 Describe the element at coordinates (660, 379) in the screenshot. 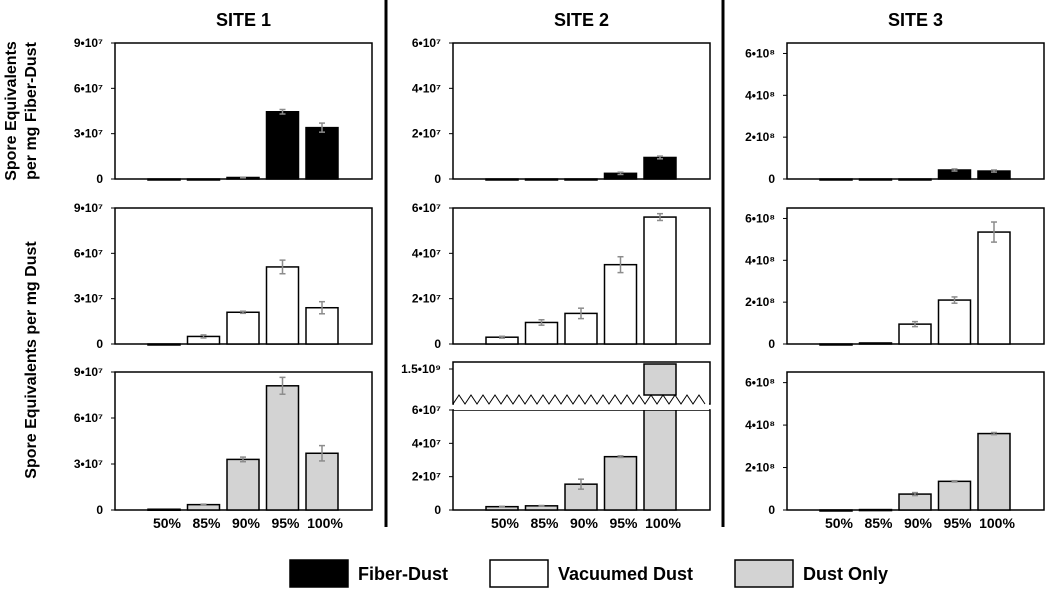

I see `bar-upper-segment` at that location.